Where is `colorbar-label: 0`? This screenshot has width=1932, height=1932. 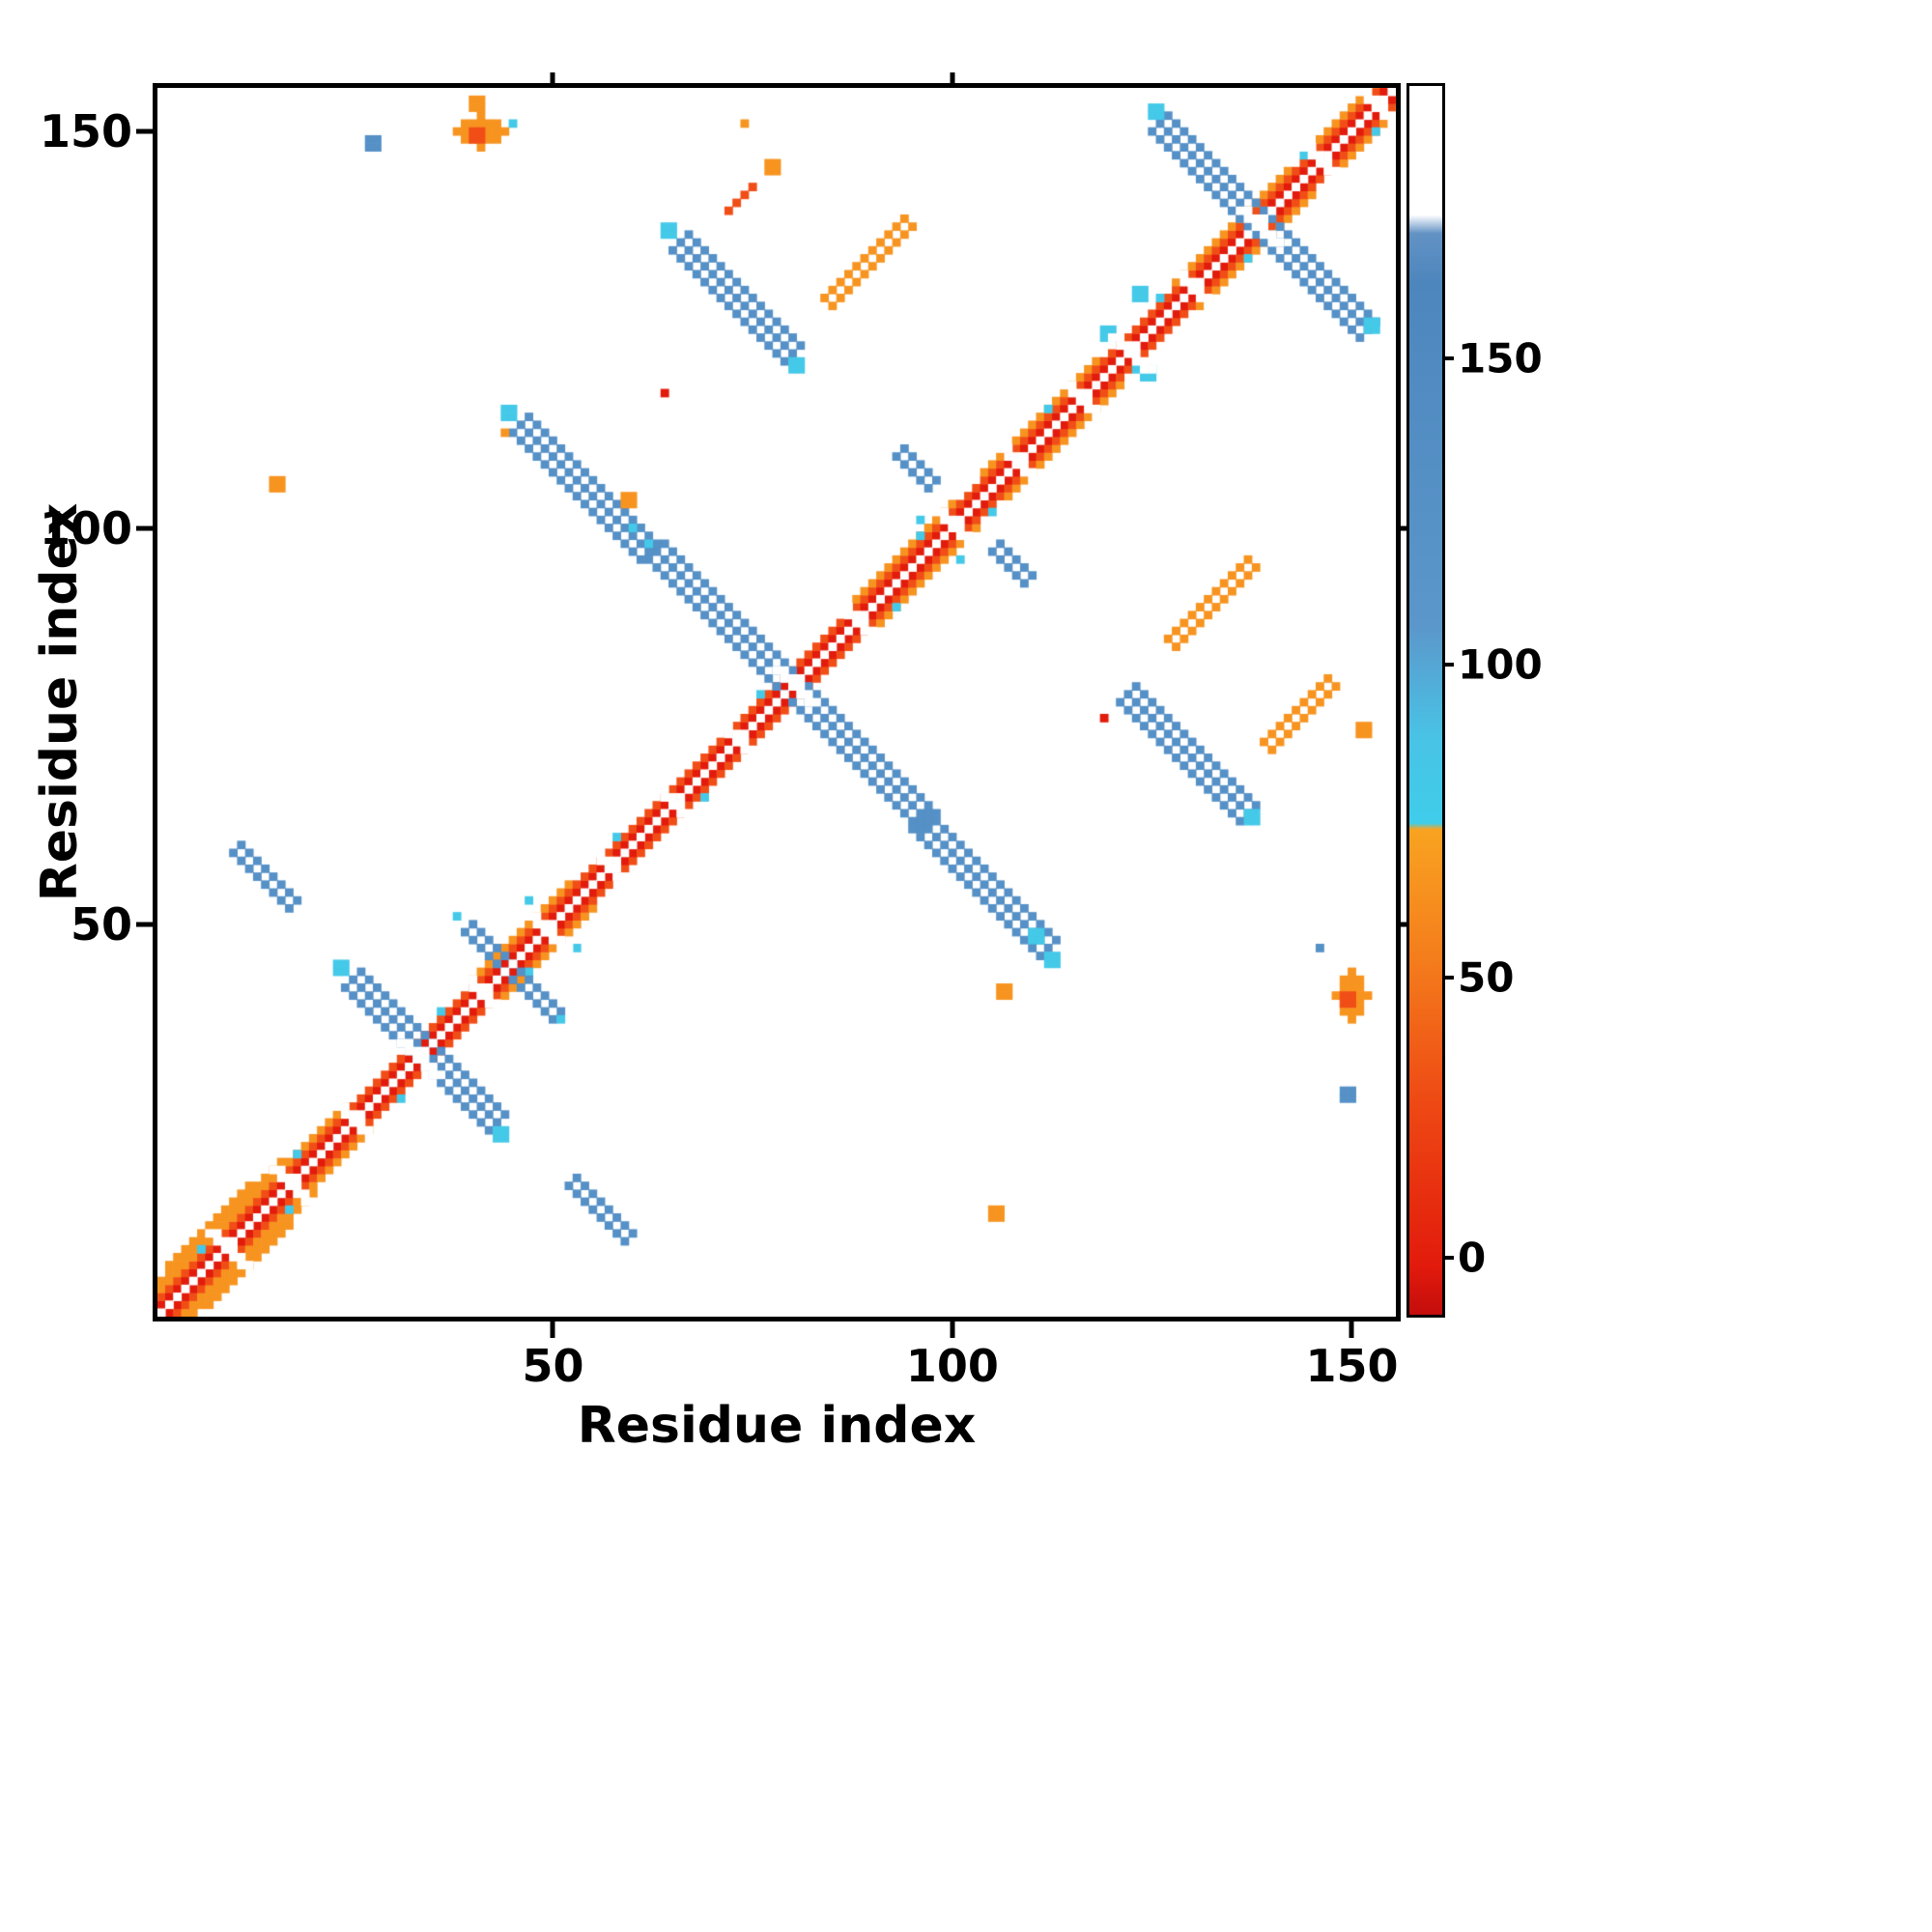 colorbar-label: 0 is located at coordinates (1472, 1258).